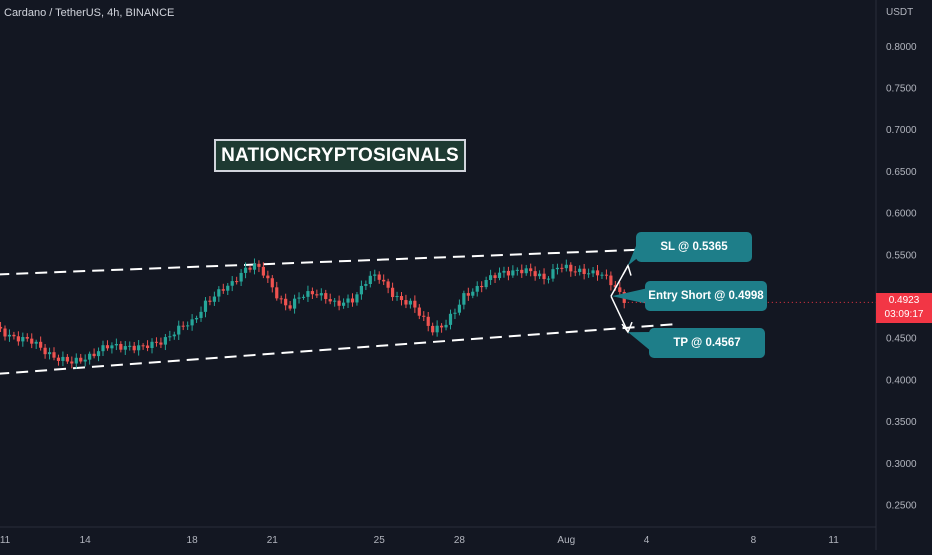  Describe the element at coordinates (901, 506) in the screenshot. I see `price-tick-label: 0.2500` at that location.